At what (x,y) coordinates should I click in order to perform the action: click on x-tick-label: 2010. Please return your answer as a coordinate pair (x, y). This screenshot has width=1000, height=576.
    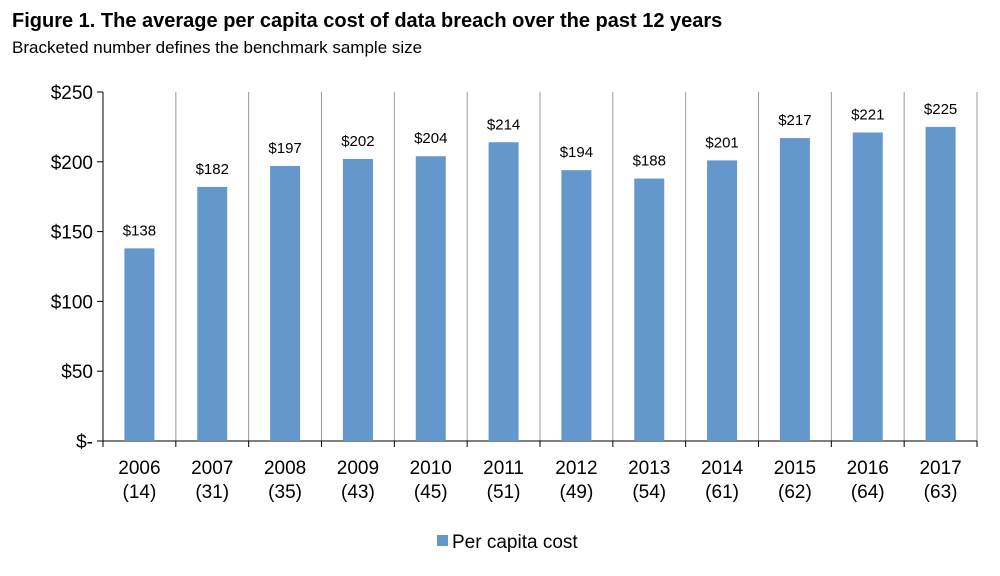
    Looking at the image, I should click on (431, 468).